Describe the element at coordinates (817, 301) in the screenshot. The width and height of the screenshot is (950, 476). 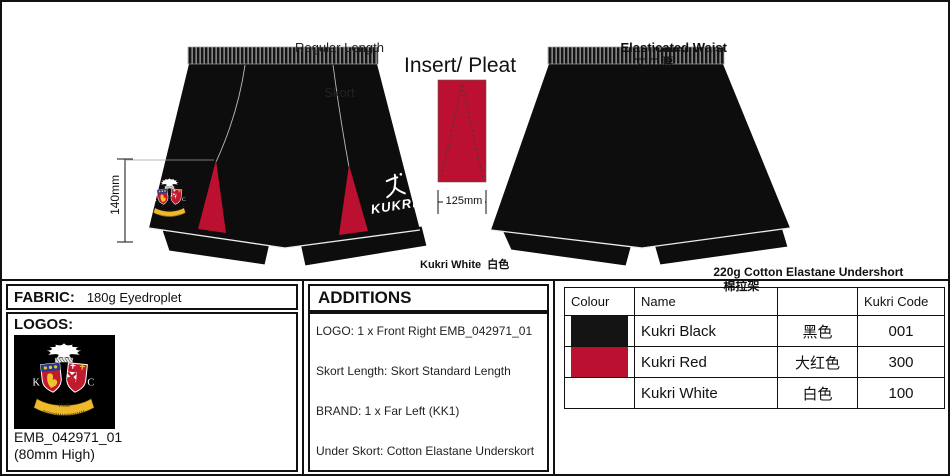
I see `chinese-header` at that location.